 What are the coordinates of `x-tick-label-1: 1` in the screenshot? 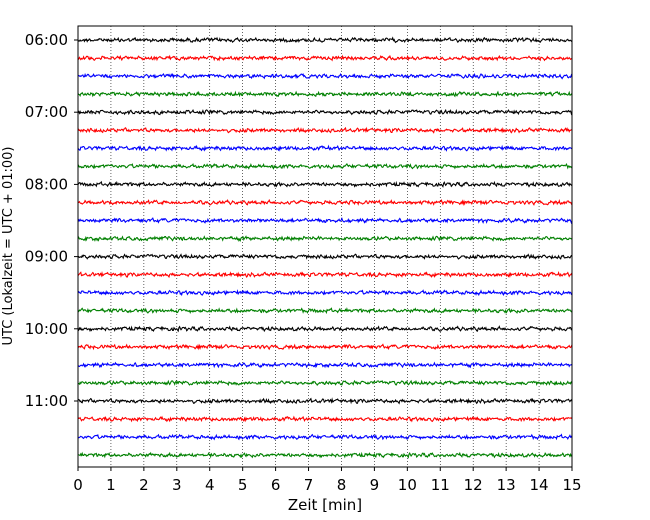 It's located at (111, 485).